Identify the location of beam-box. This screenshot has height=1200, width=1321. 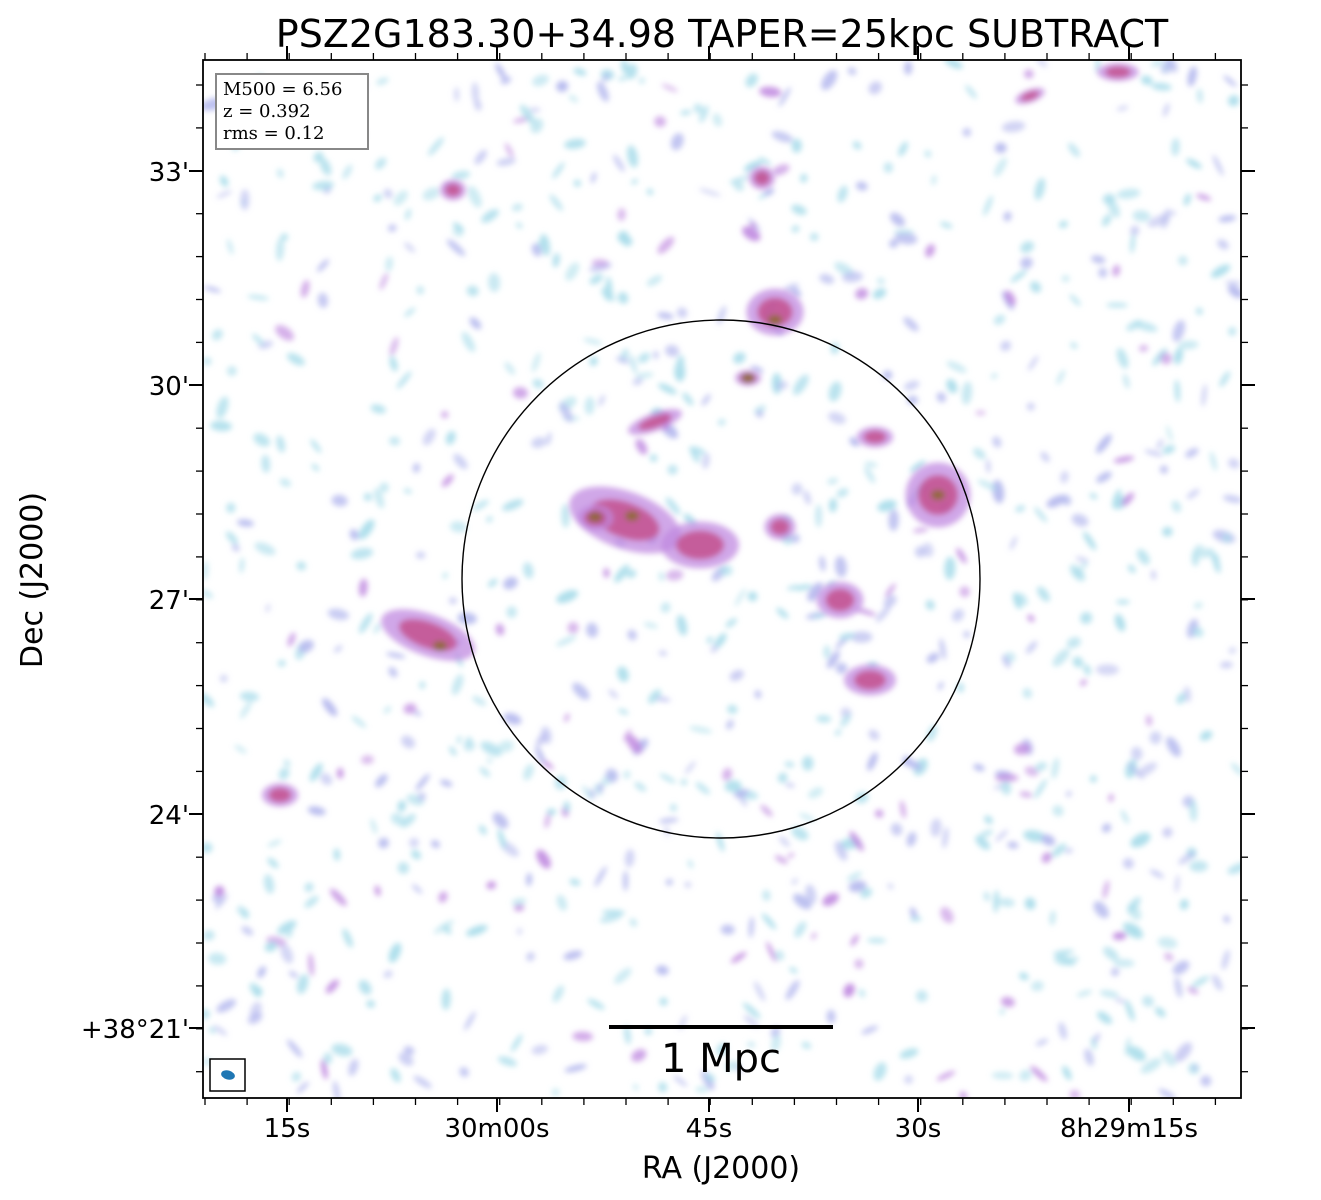
(227, 1075).